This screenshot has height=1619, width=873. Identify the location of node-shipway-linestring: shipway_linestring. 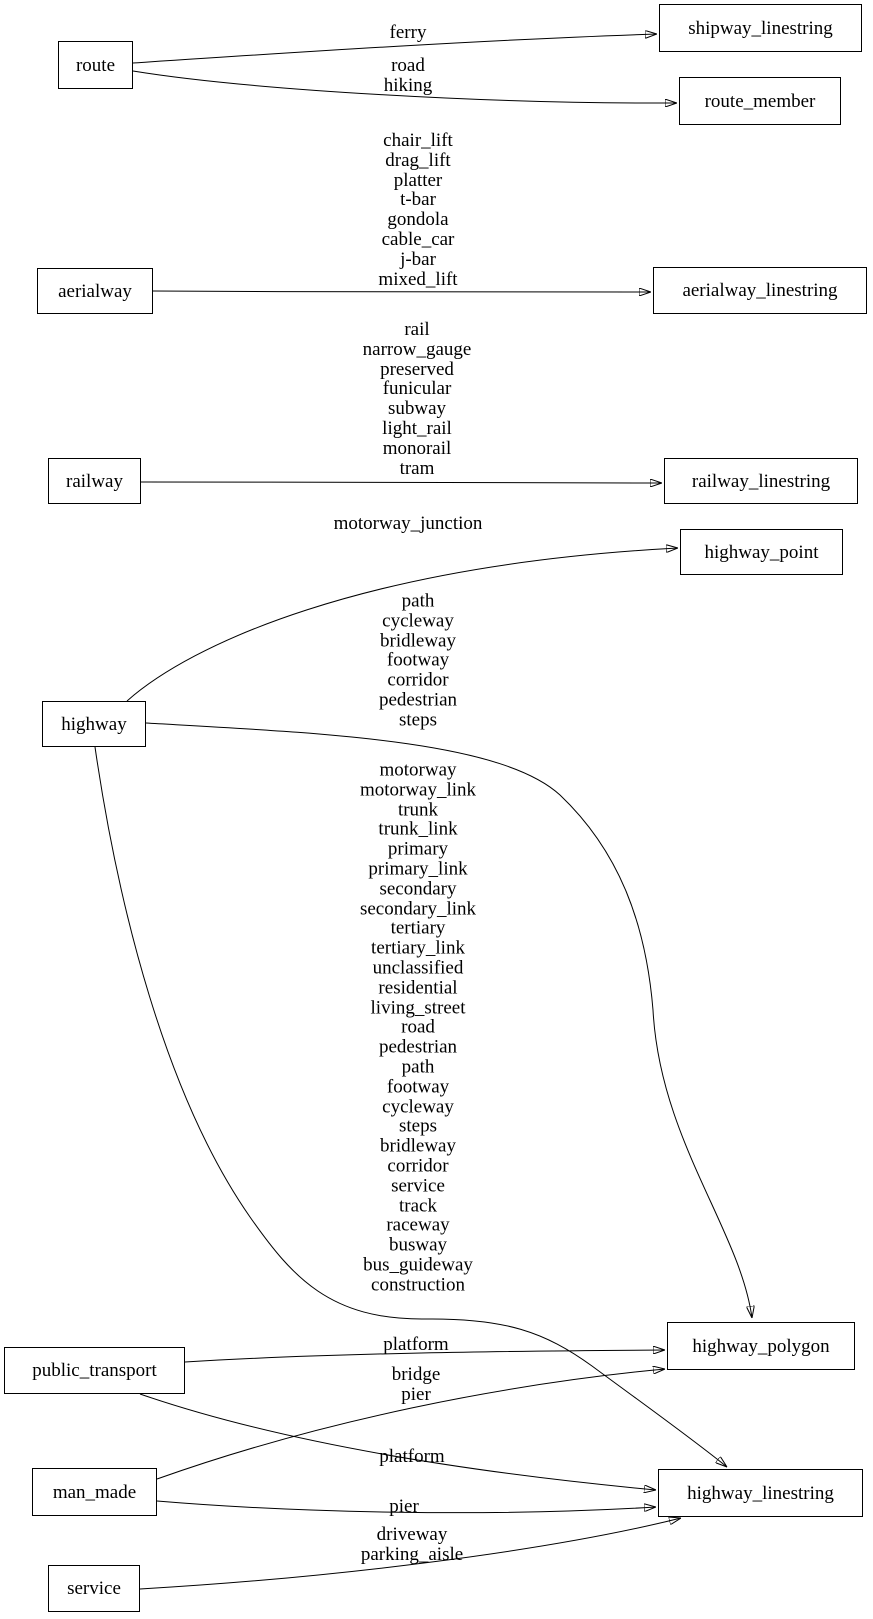
(760, 28).